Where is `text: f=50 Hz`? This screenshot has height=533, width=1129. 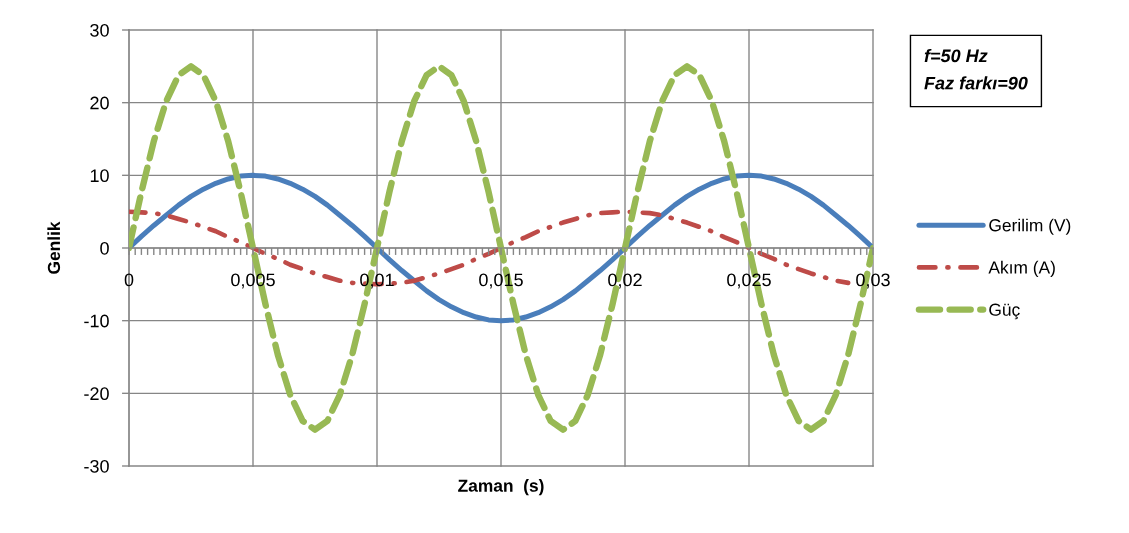
text: f=50 Hz is located at coordinates (956, 55).